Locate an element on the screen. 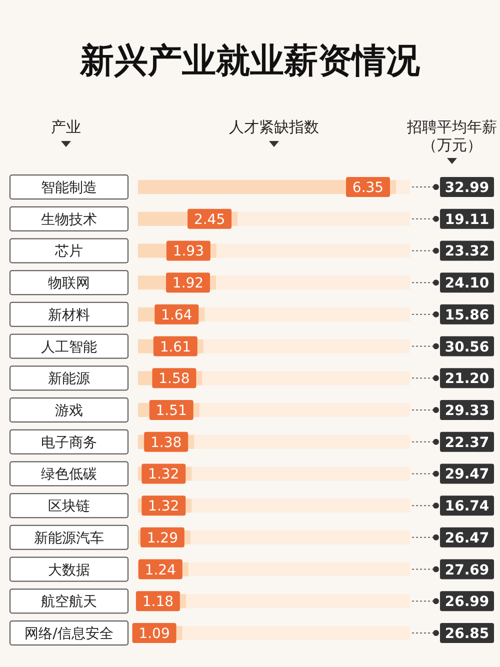 This screenshot has width=500, height=667. y-tick-label: 航空航天 is located at coordinates (69, 602).